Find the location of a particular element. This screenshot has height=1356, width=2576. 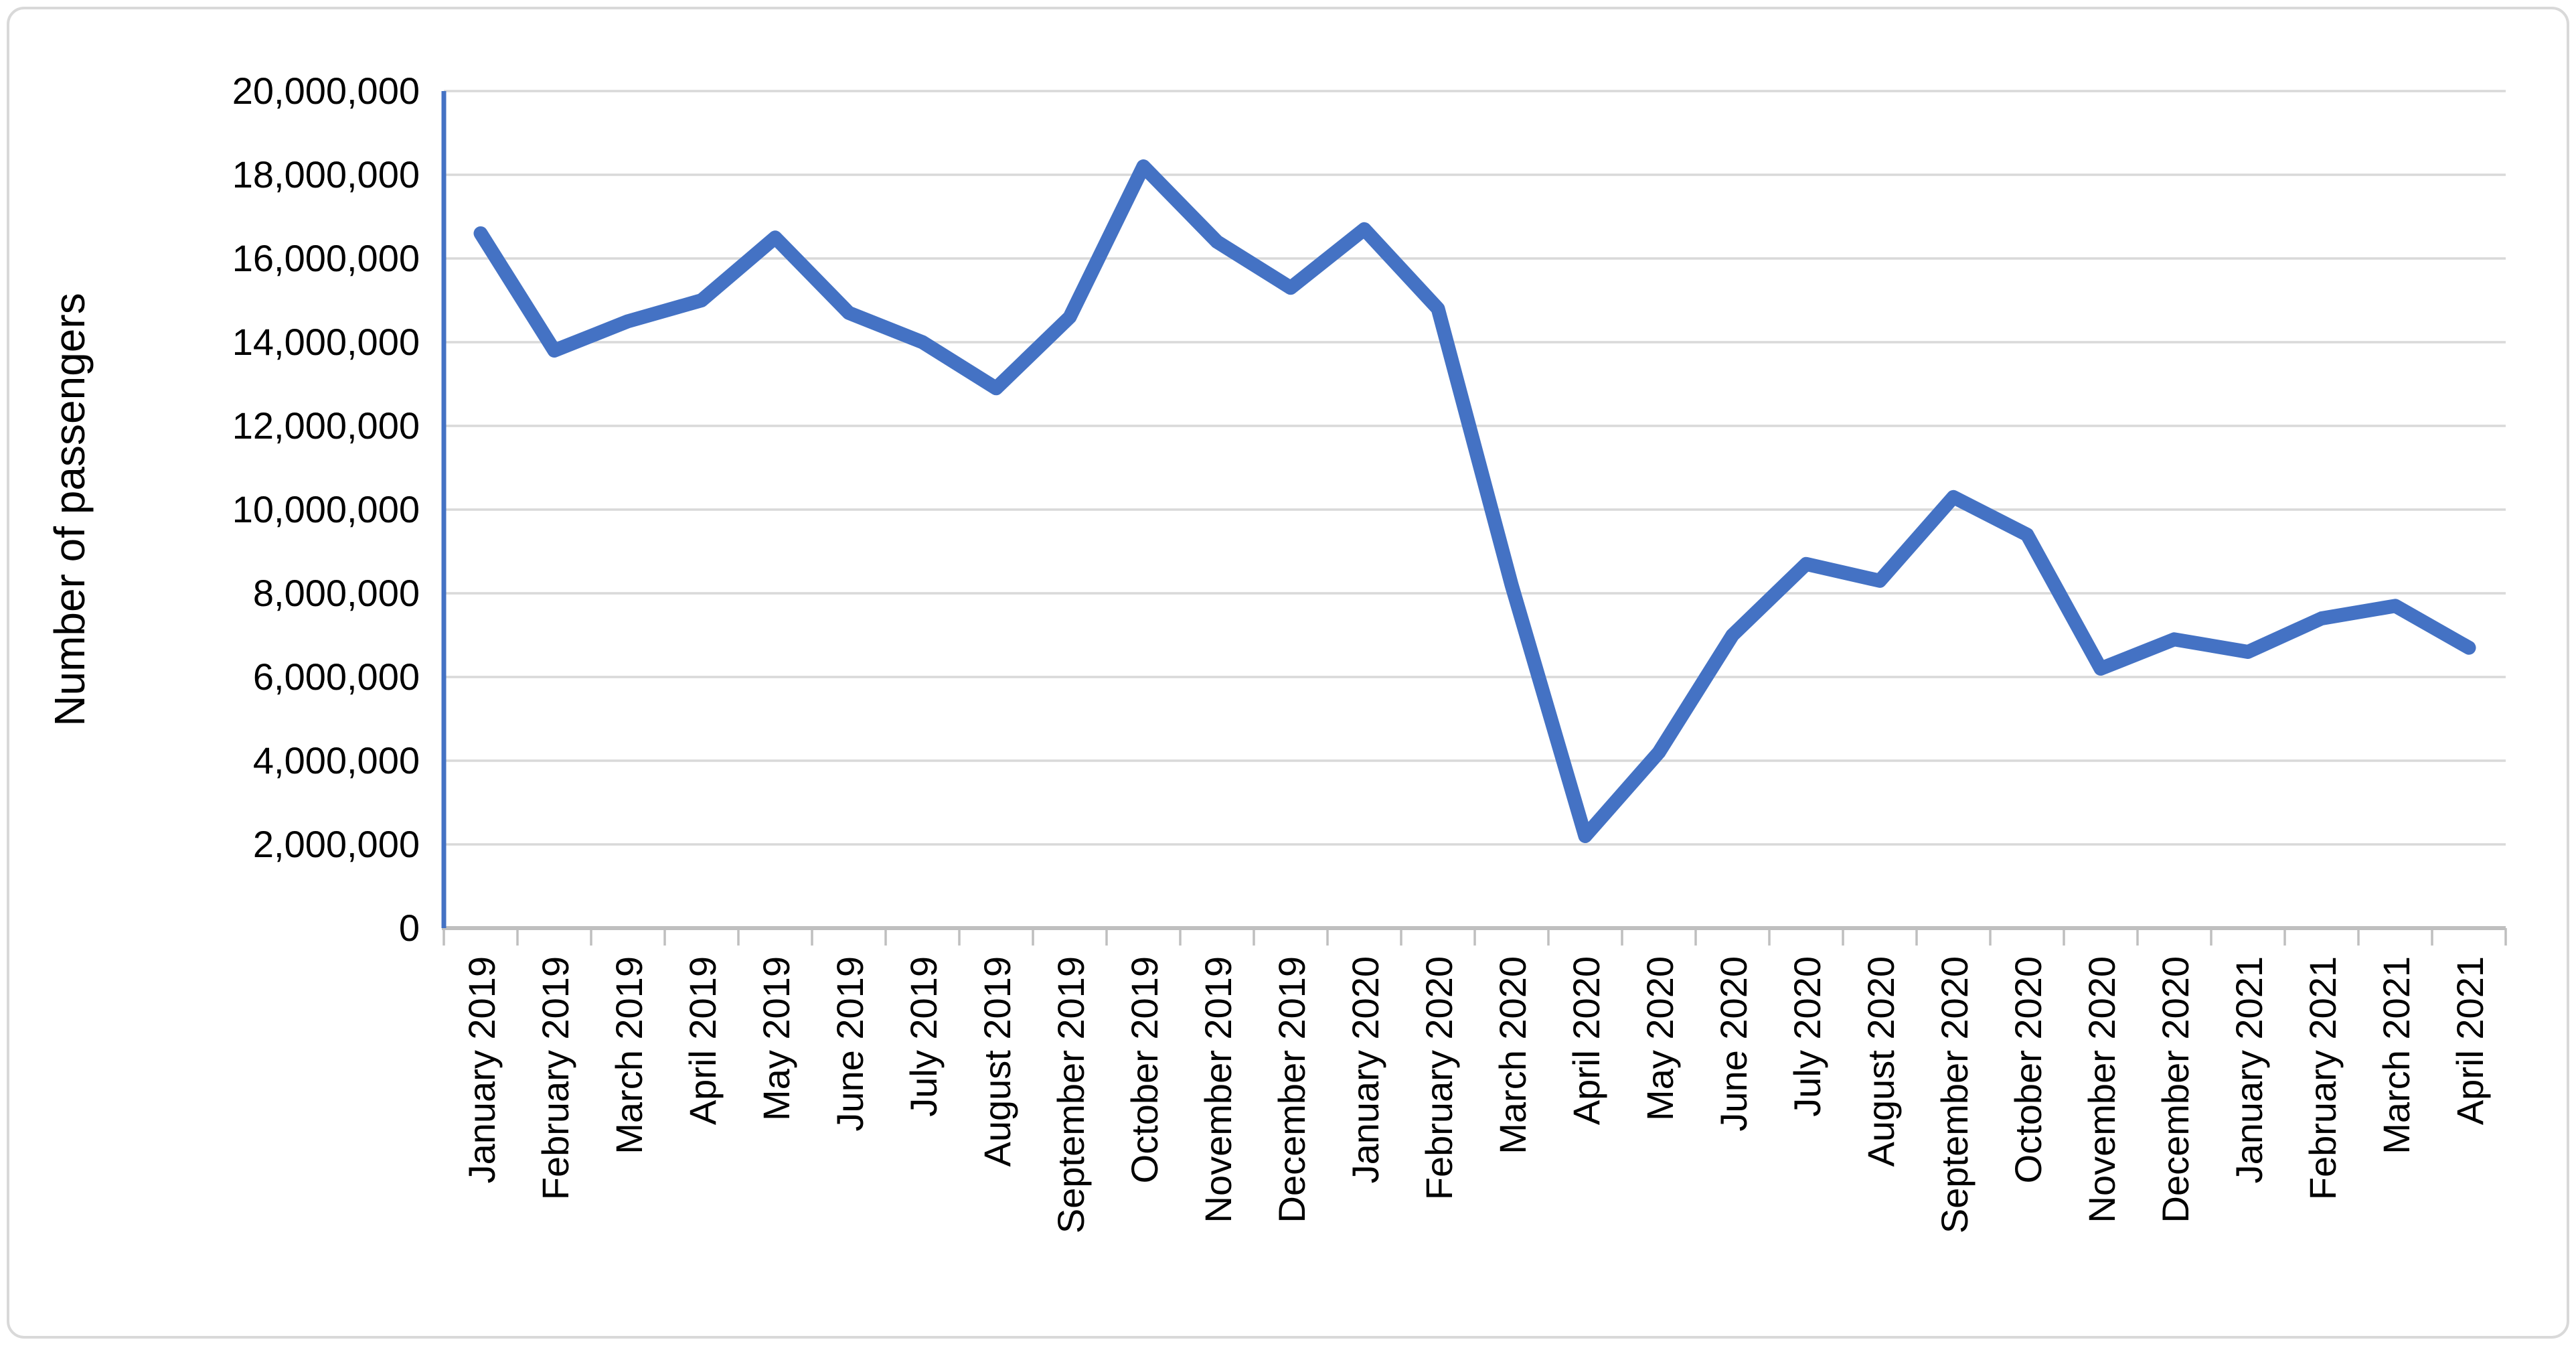

y-tick-label: 18,000,000 is located at coordinates (326, 174).